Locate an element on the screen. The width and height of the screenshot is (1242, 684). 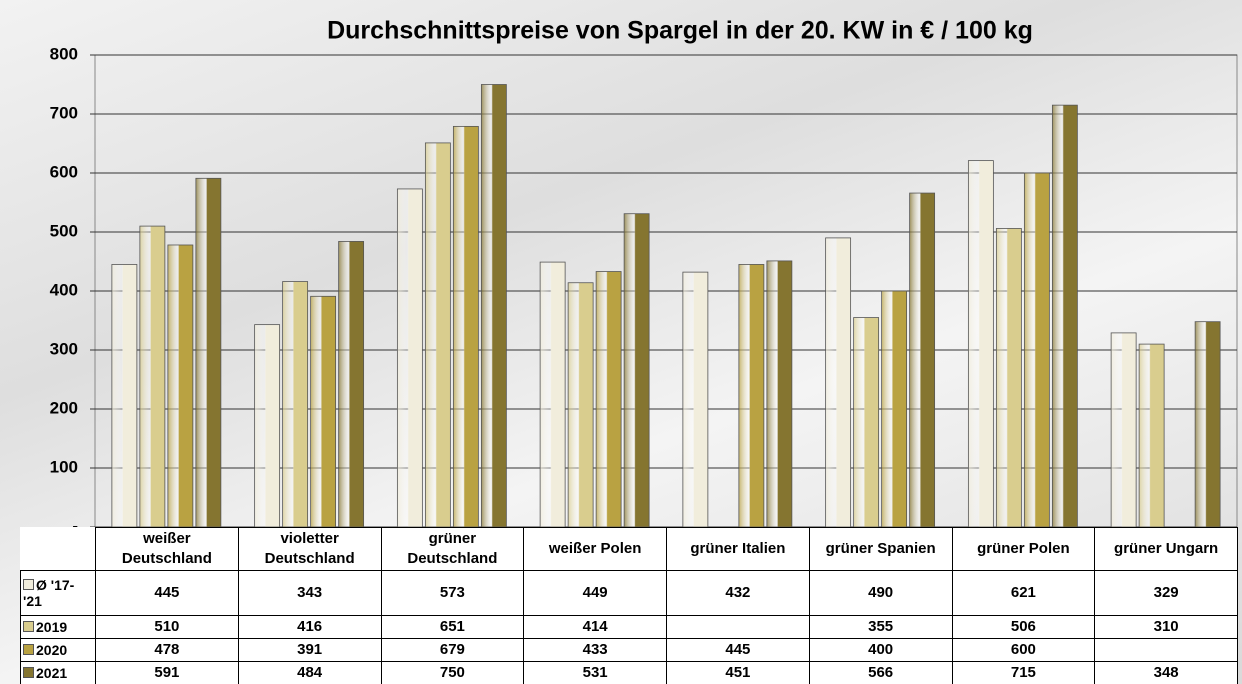
legend-entry: Ø '17-'21 is located at coordinates (58, 593).